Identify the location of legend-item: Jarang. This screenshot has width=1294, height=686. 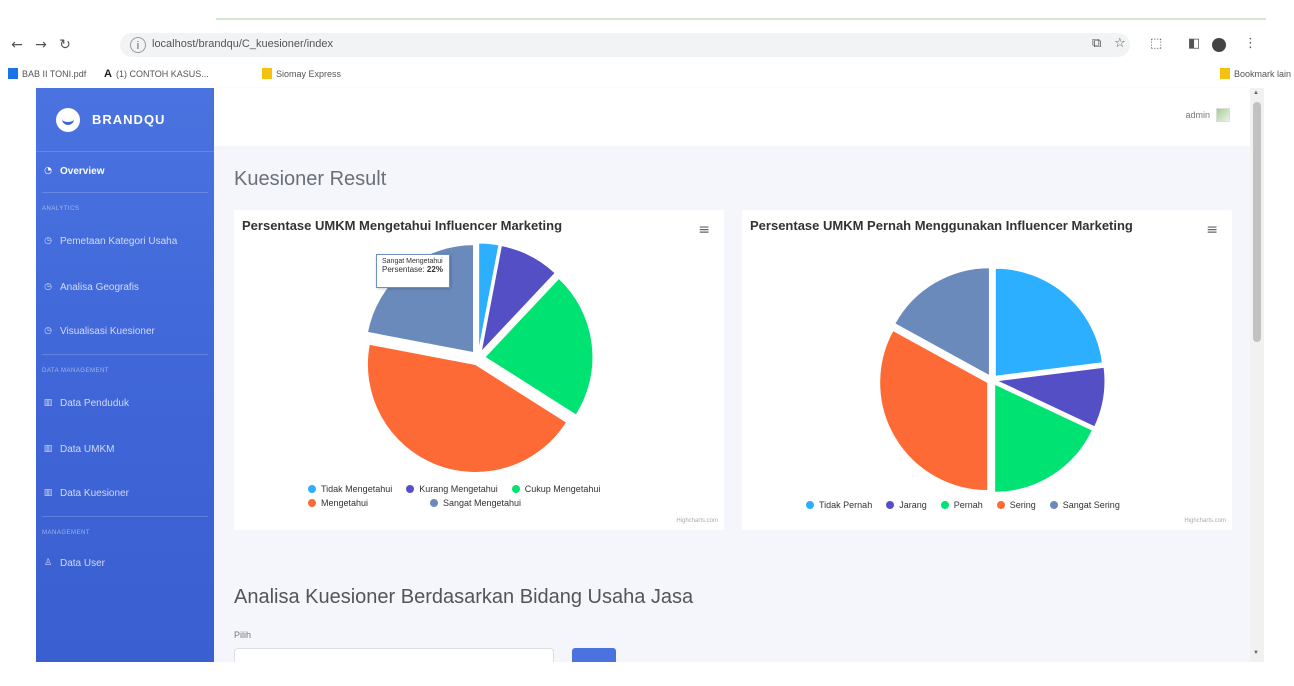
(906, 505).